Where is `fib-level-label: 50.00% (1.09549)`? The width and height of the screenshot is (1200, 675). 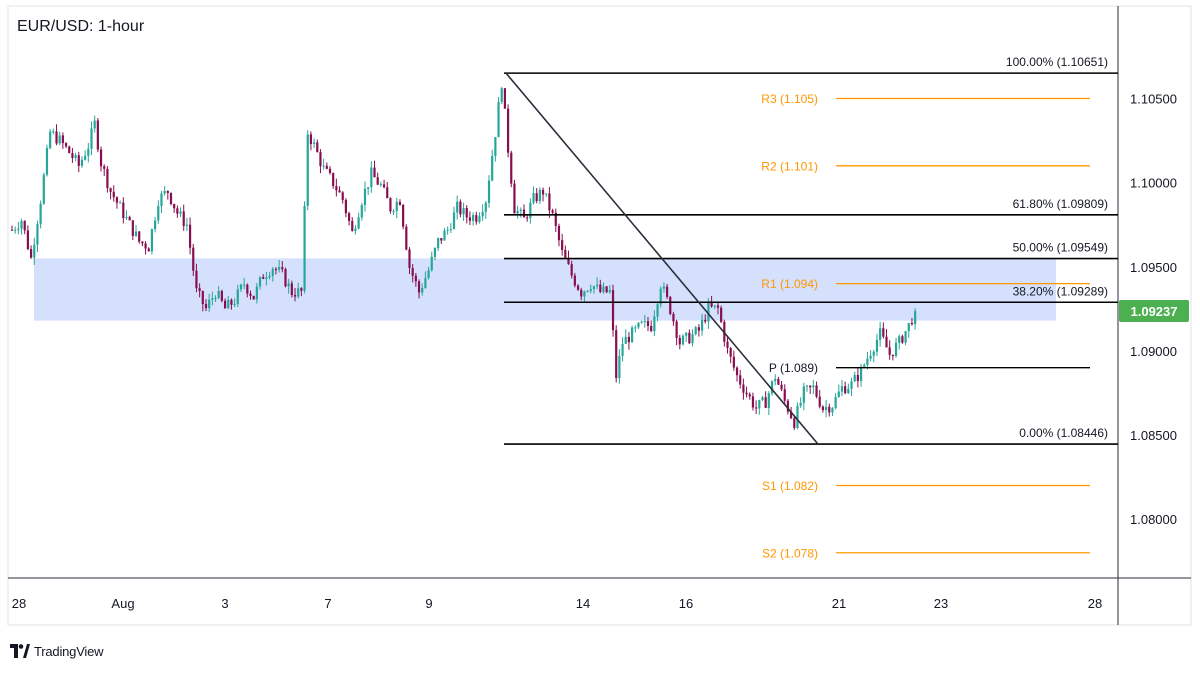 fib-level-label: 50.00% (1.09549) is located at coordinates (1060, 248).